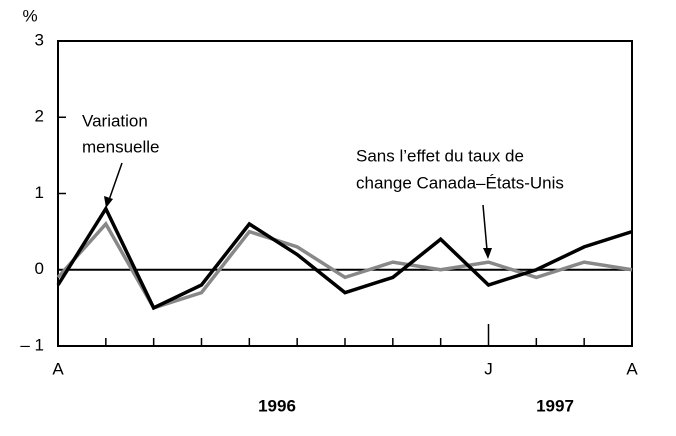 The width and height of the screenshot is (676, 436). Describe the element at coordinates (460, 182) in the screenshot. I see `annotation: change Canada–États-Unis` at that location.